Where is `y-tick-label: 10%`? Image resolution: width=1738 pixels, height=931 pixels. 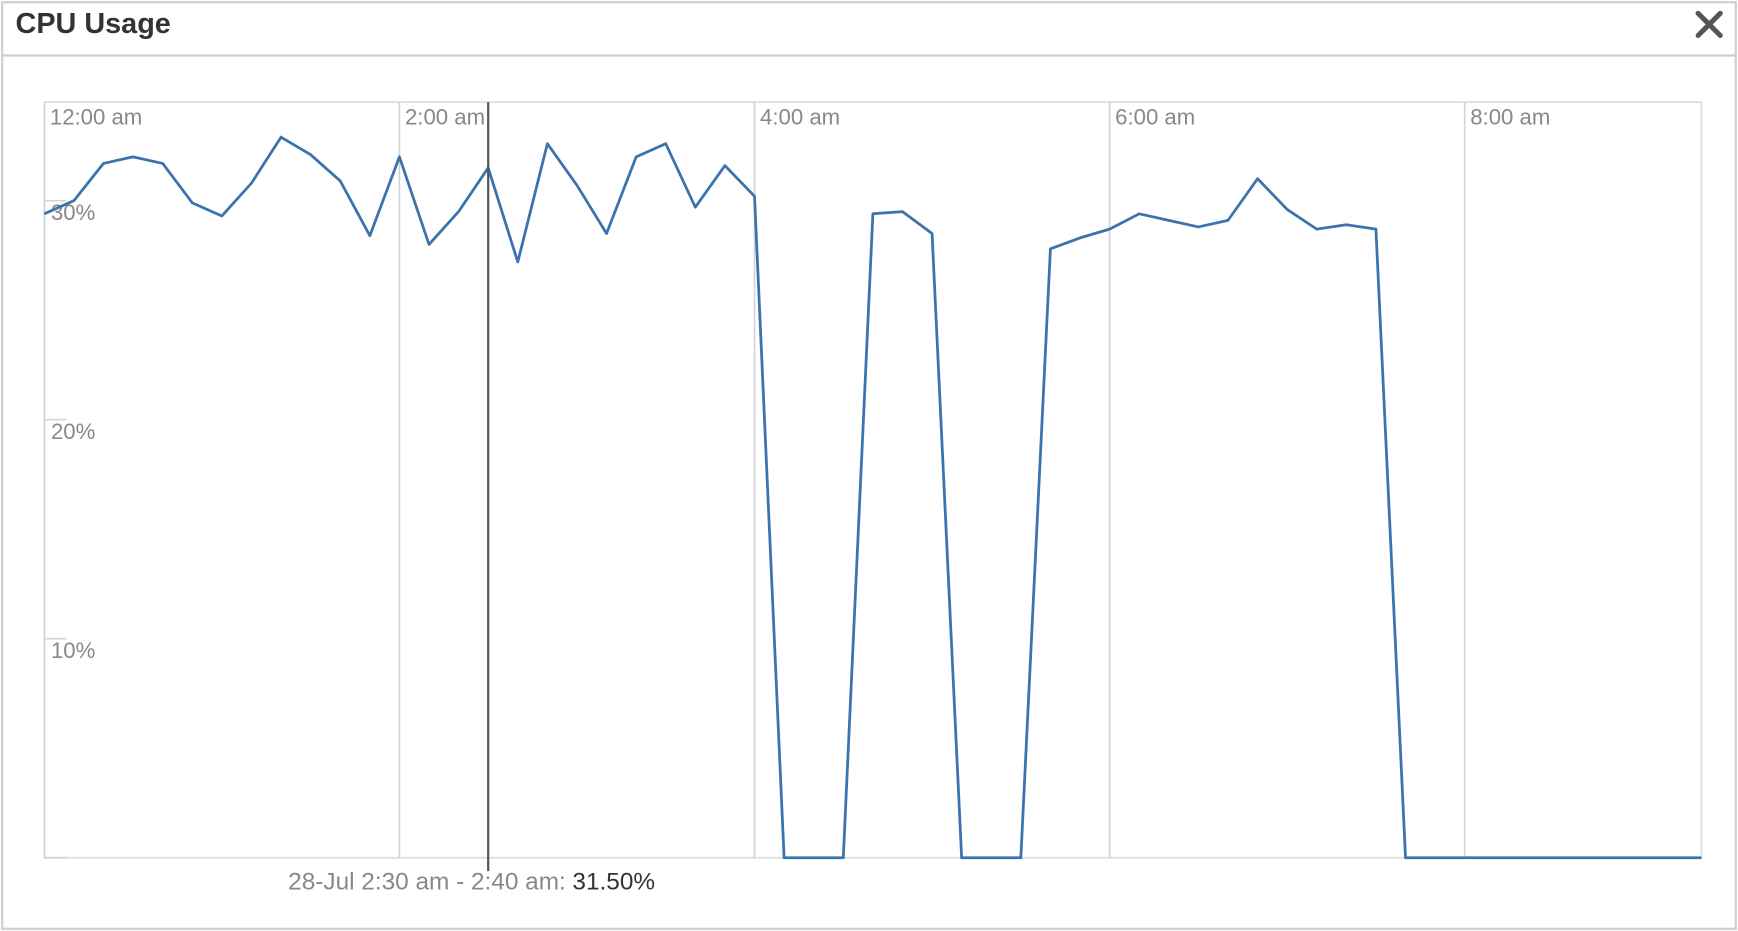 y-tick-label: 10% is located at coordinates (73, 650).